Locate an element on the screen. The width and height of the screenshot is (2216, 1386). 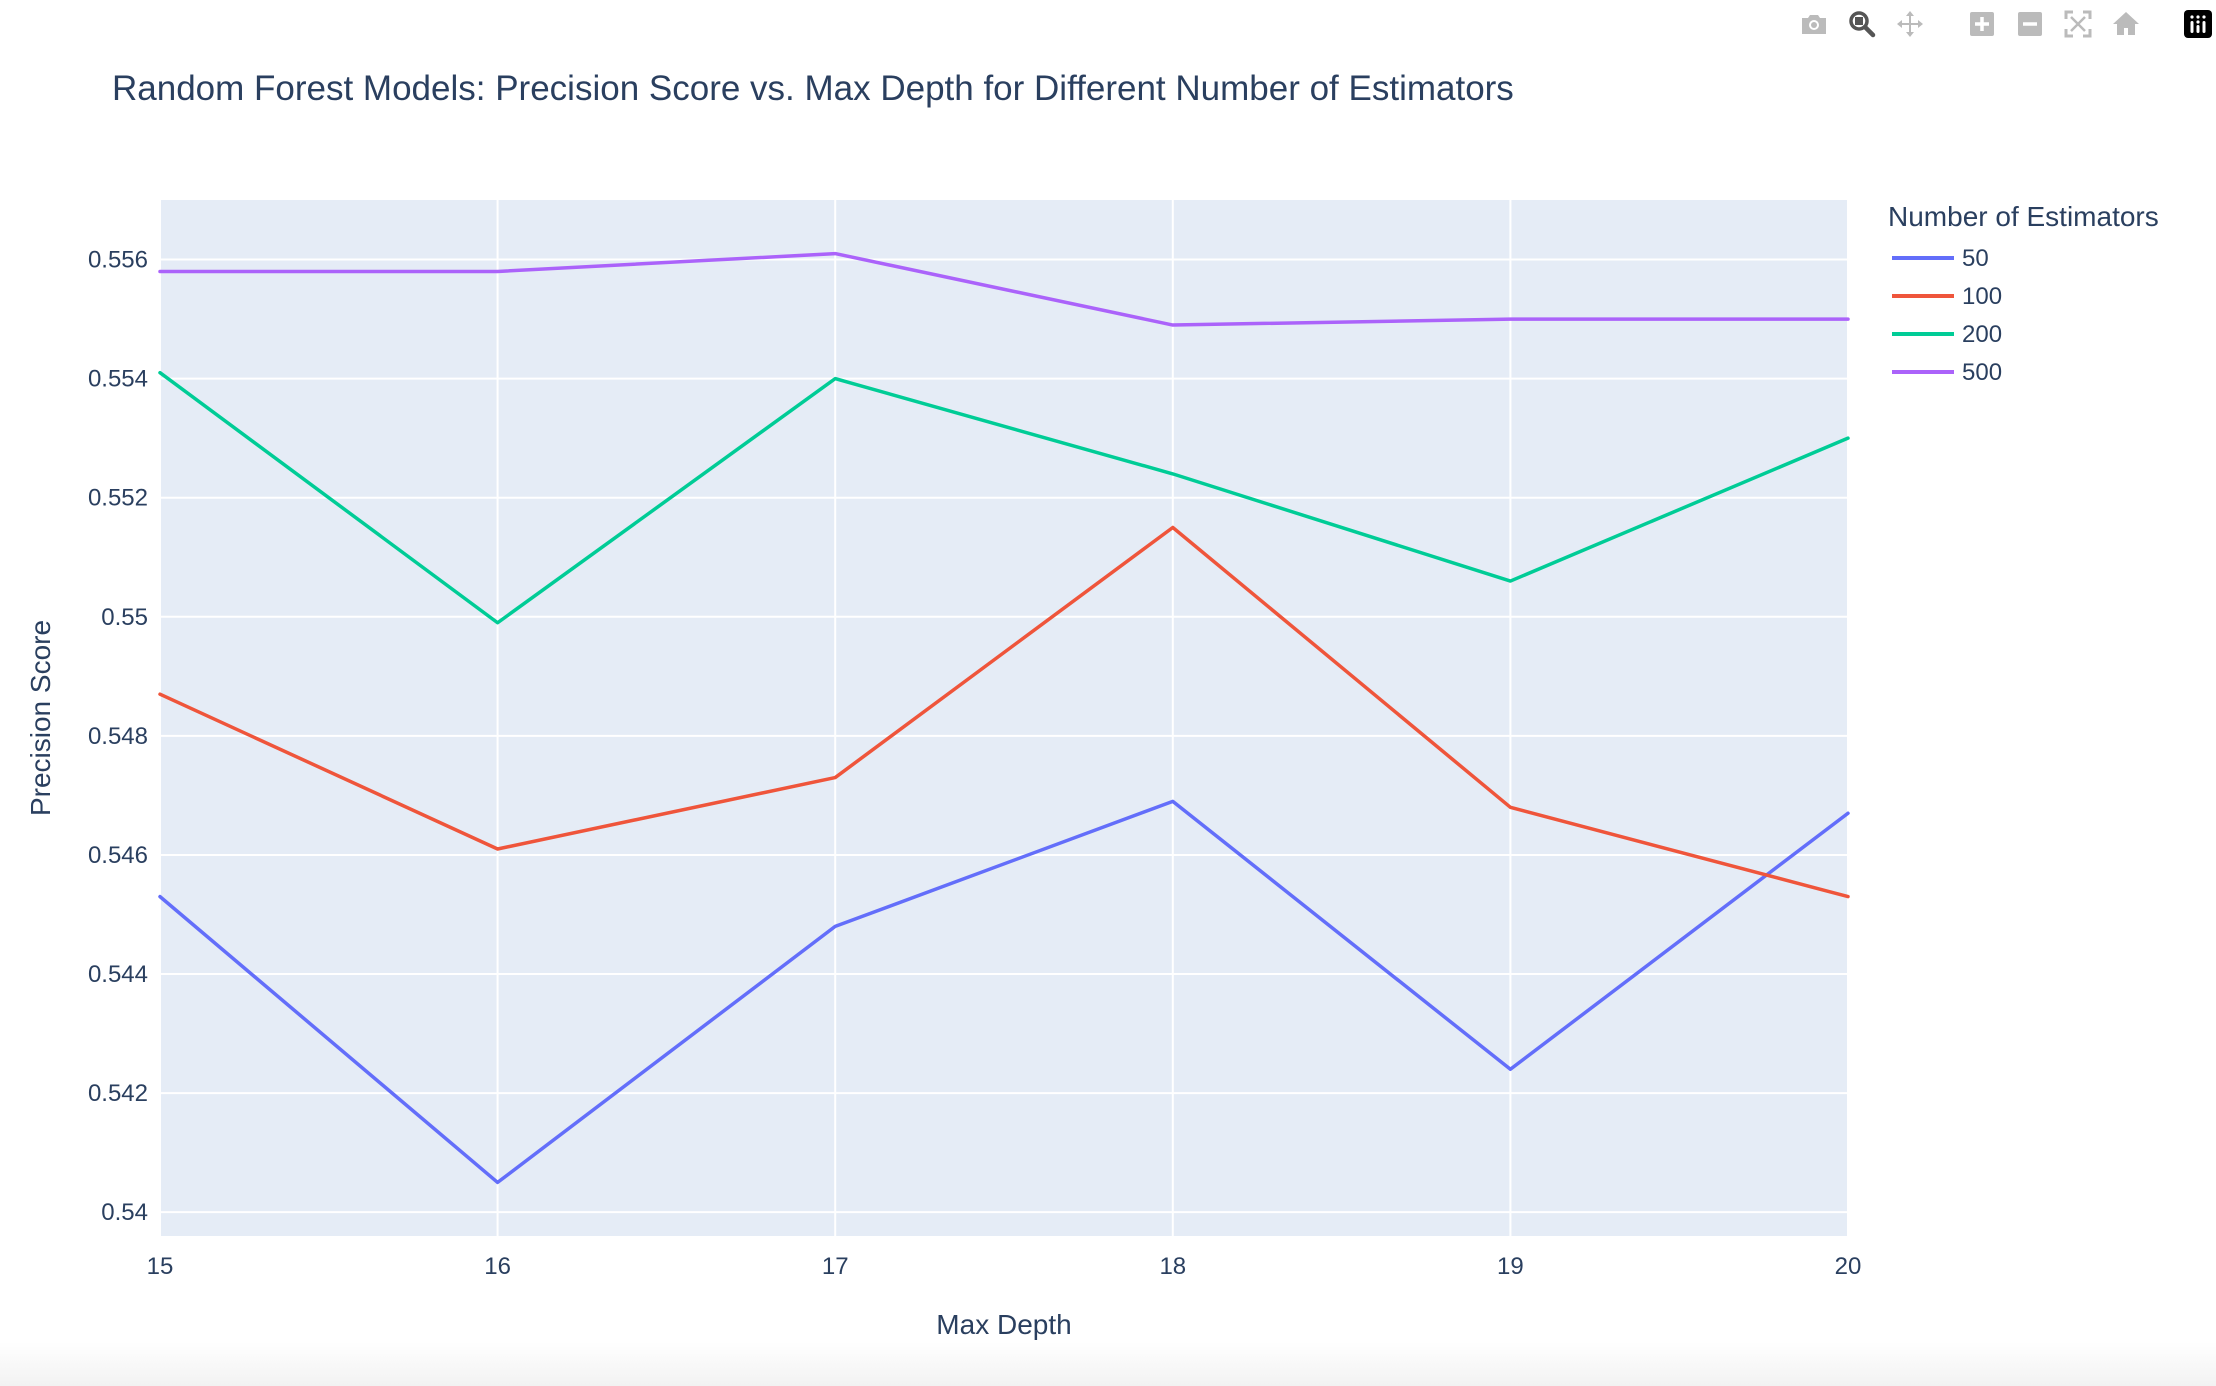
legend-label: 200 is located at coordinates (1982, 334).